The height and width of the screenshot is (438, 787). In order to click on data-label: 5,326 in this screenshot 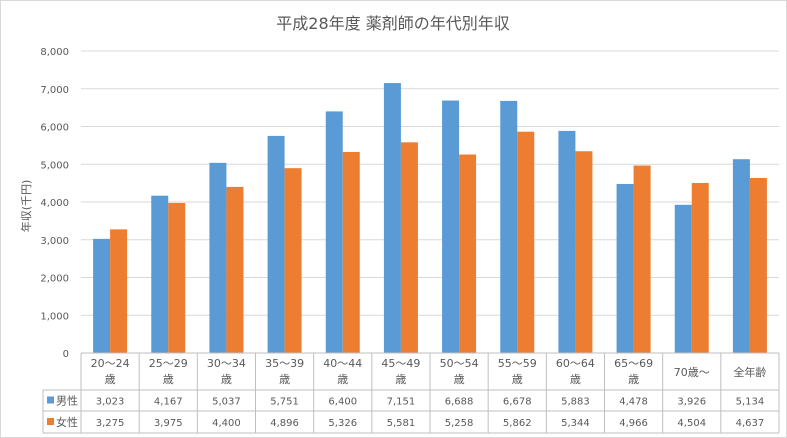, I will do `click(342, 423)`.